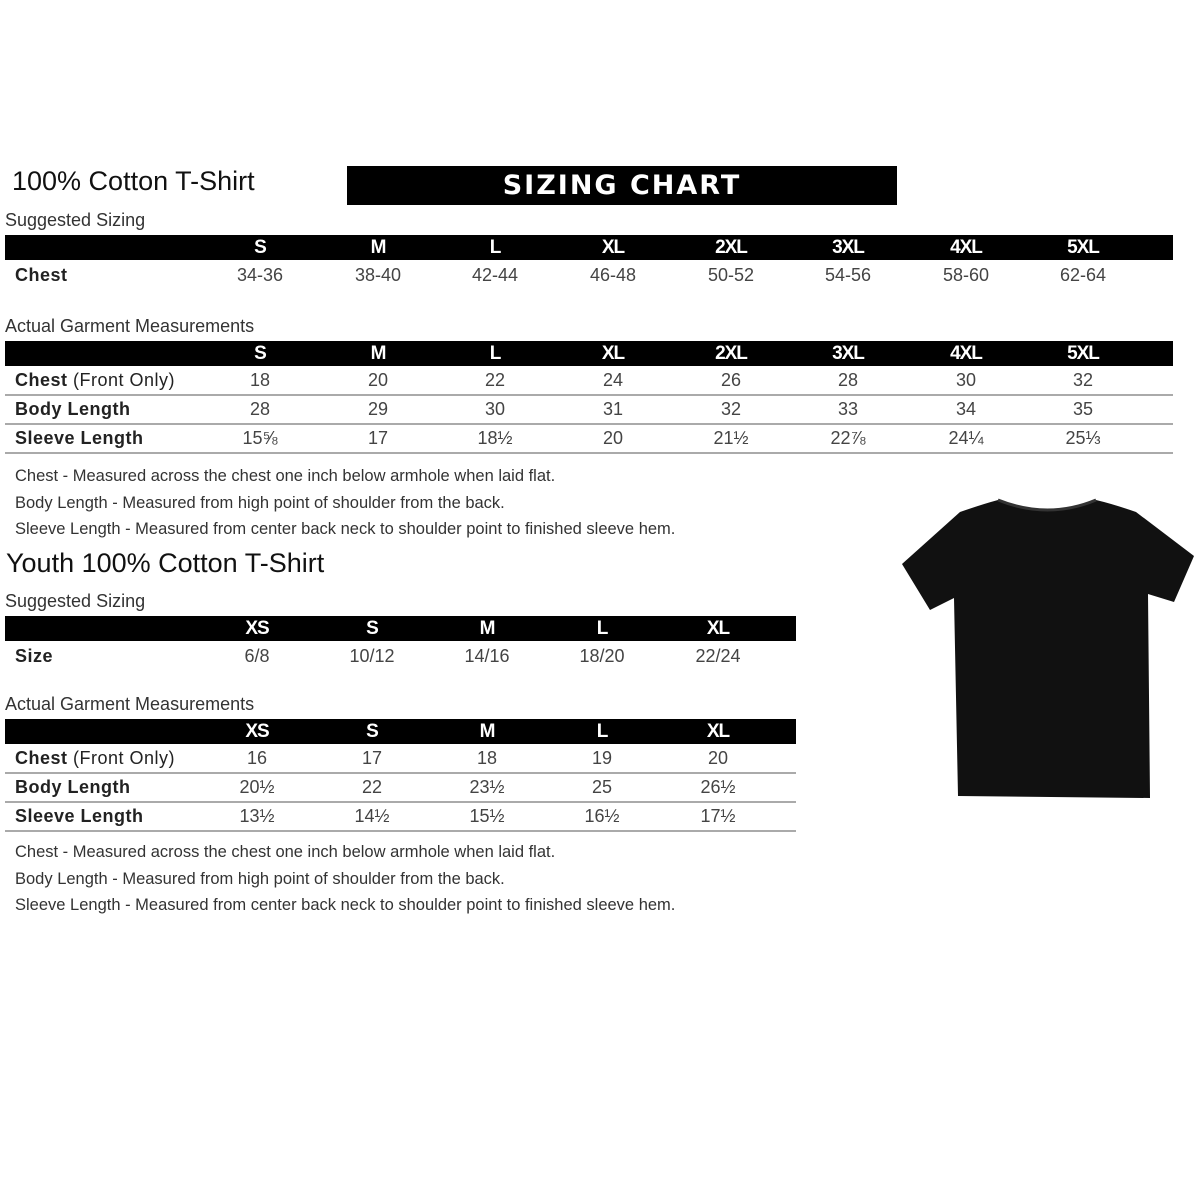 The height and width of the screenshot is (1200, 1200). What do you see at coordinates (257, 787) in the screenshot?
I see `table-cell: 20½` at bounding box center [257, 787].